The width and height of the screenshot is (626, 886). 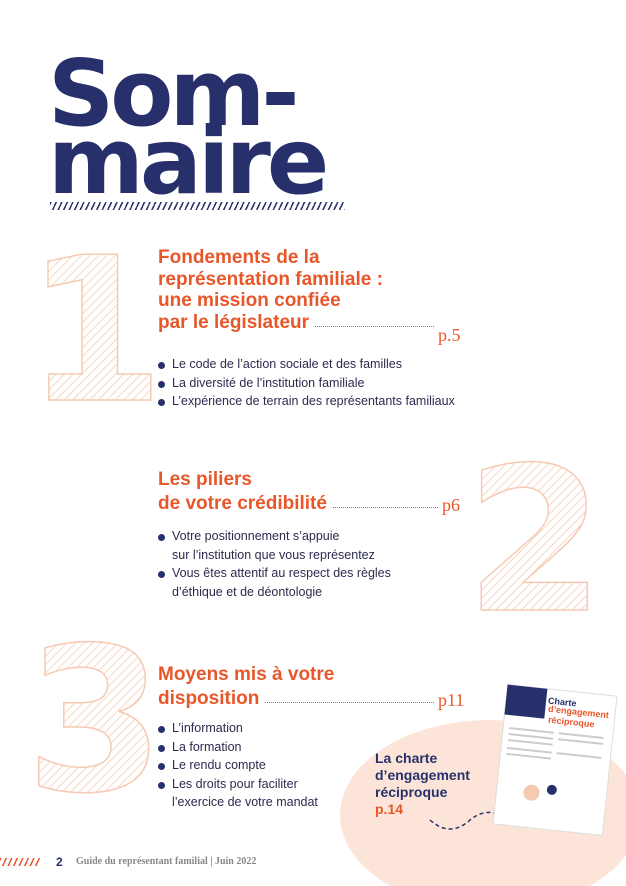 What do you see at coordinates (235, 861) in the screenshot?
I see `footer-date: Juin 2022` at bounding box center [235, 861].